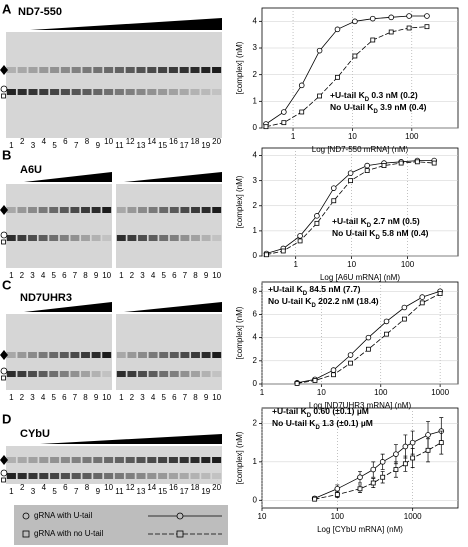 The image size is (468, 547). What do you see at coordinates (121, 525) in the screenshot?
I see `legend-box` at bounding box center [121, 525].